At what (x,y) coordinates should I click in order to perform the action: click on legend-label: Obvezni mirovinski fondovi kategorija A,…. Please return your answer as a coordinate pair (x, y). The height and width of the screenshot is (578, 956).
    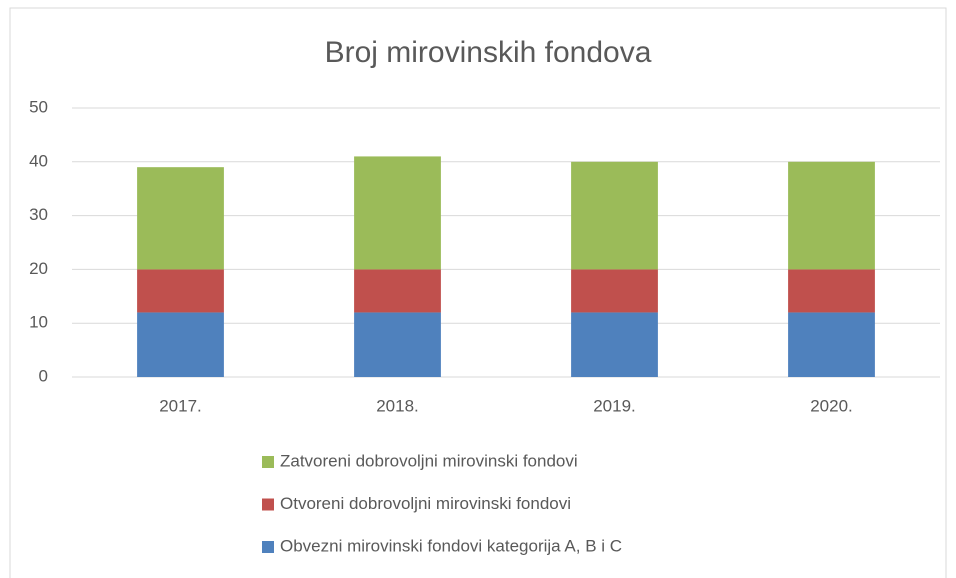
    Looking at the image, I should click on (451, 545).